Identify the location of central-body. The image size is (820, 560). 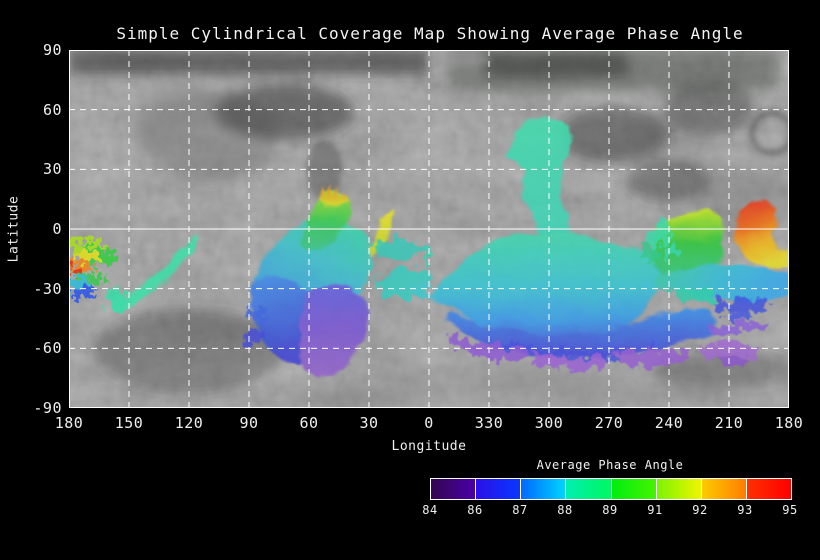
(543, 287).